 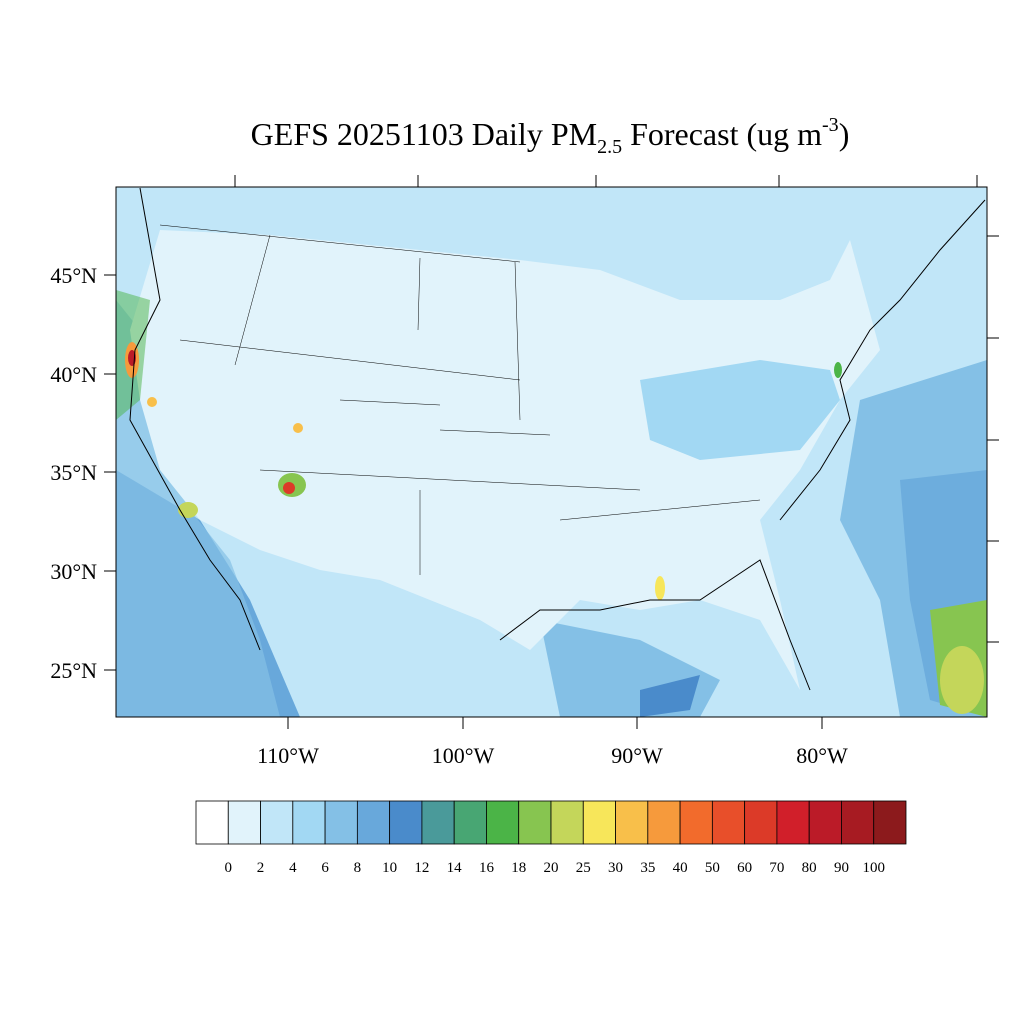 What do you see at coordinates (637, 755) in the screenshot?
I see `lon-label: 90°W` at bounding box center [637, 755].